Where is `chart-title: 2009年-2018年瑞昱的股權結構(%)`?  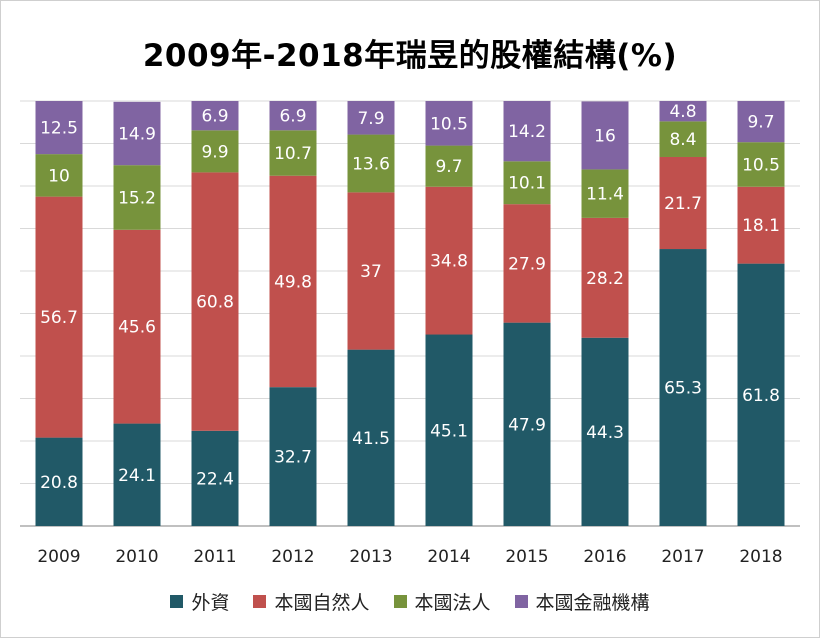 chart-title: 2009年-2018年瑞昱的股權結構(%) is located at coordinates (410, 56).